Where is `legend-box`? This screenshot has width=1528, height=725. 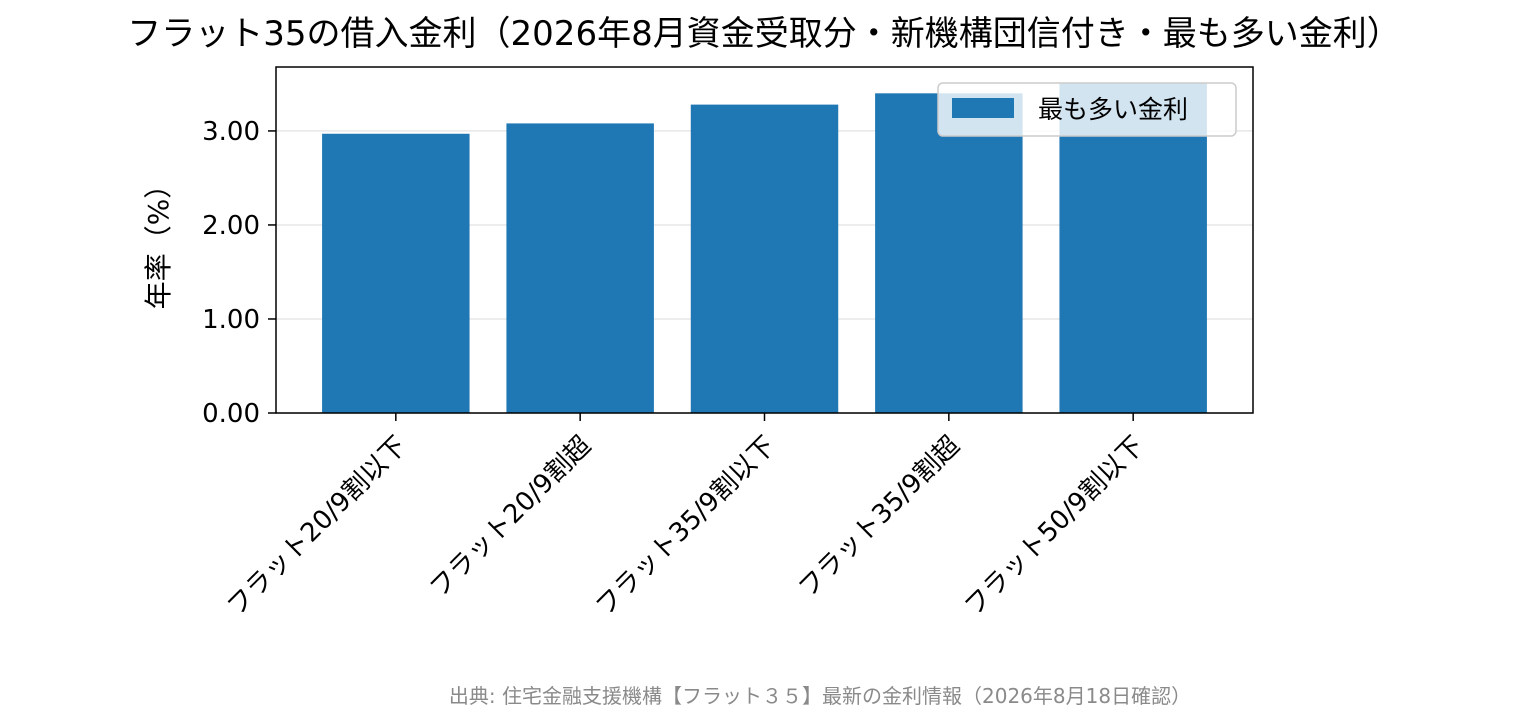
legend-box is located at coordinates (1087, 109).